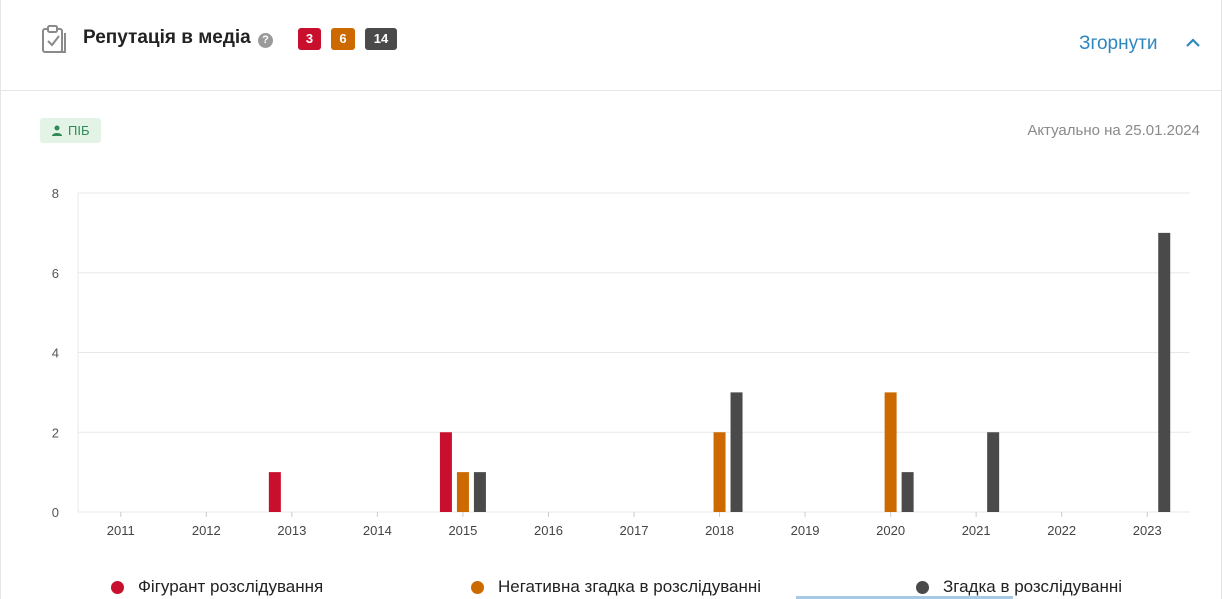 The image size is (1222, 599). Describe the element at coordinates (630, 586) in the screenshot. I see `legend-label-negative: Негативна згадка в розслідуванні` at that location.